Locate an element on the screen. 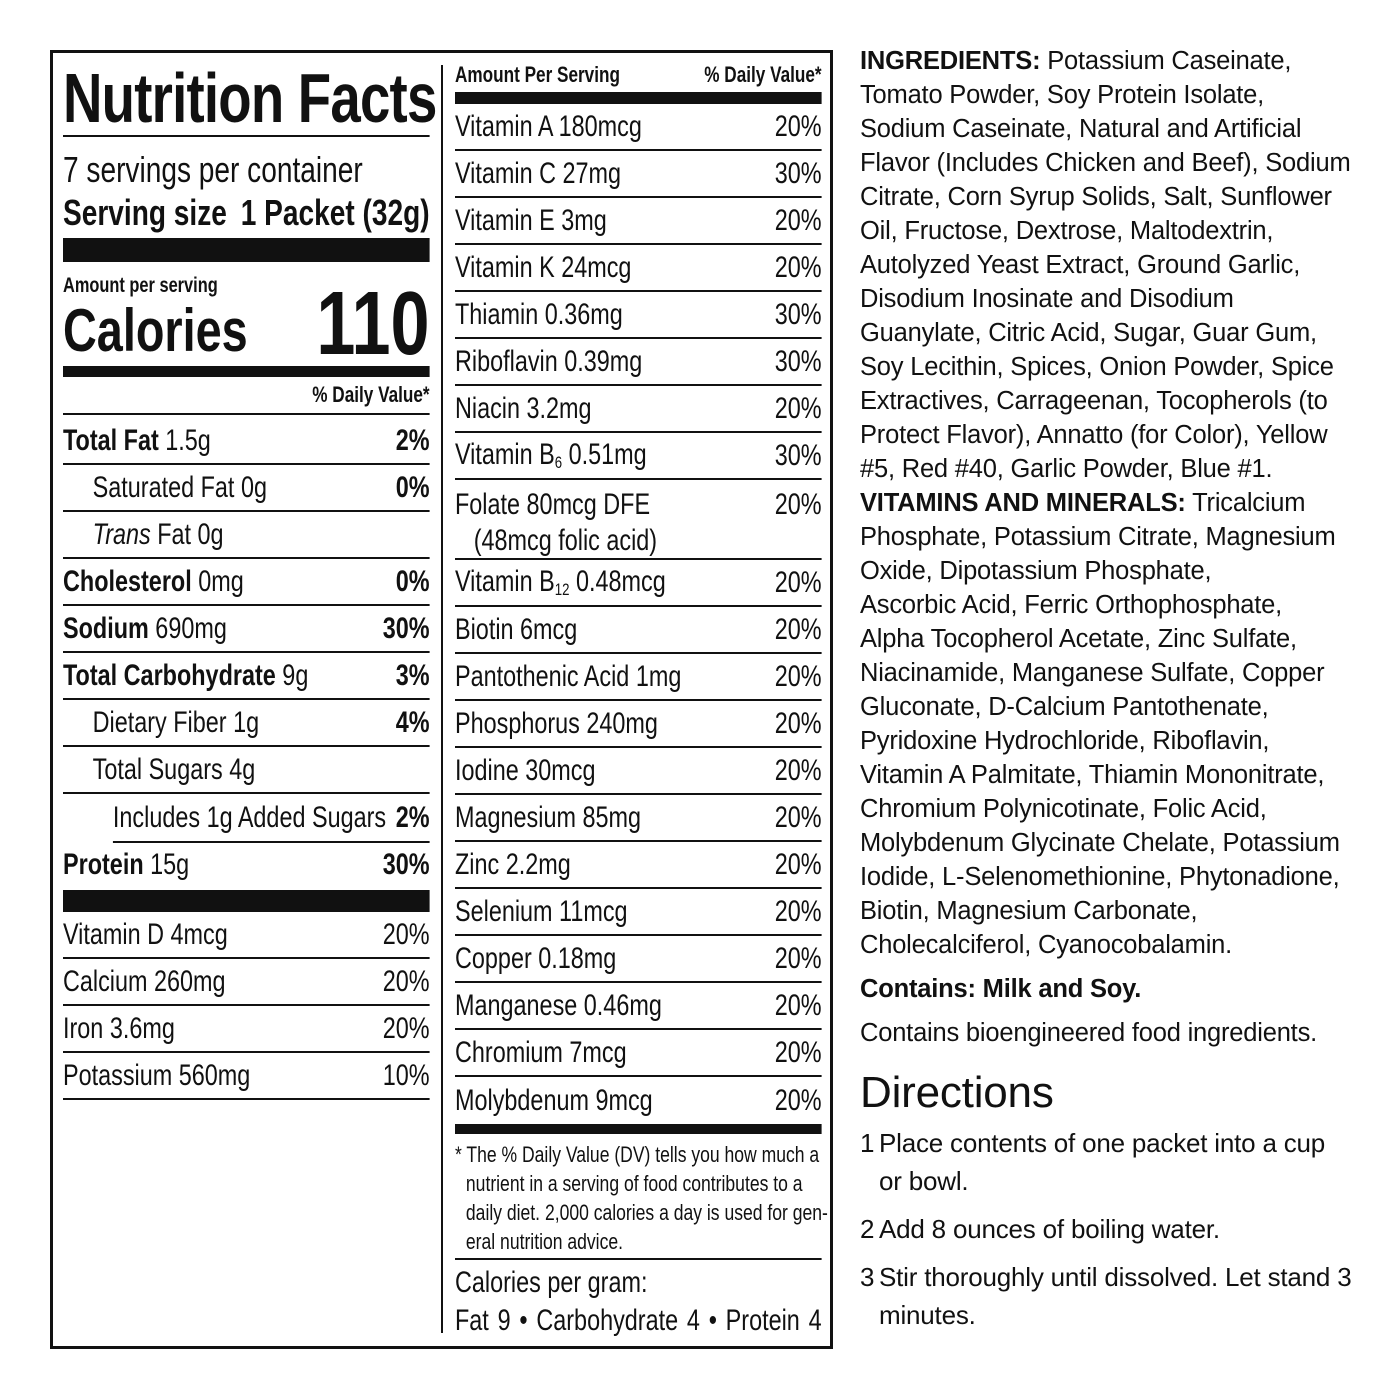 The width and height of the screenshot is (1400, 1400). vitamin-label: Vitamin C 27mg is located at coordinates (538, 174).